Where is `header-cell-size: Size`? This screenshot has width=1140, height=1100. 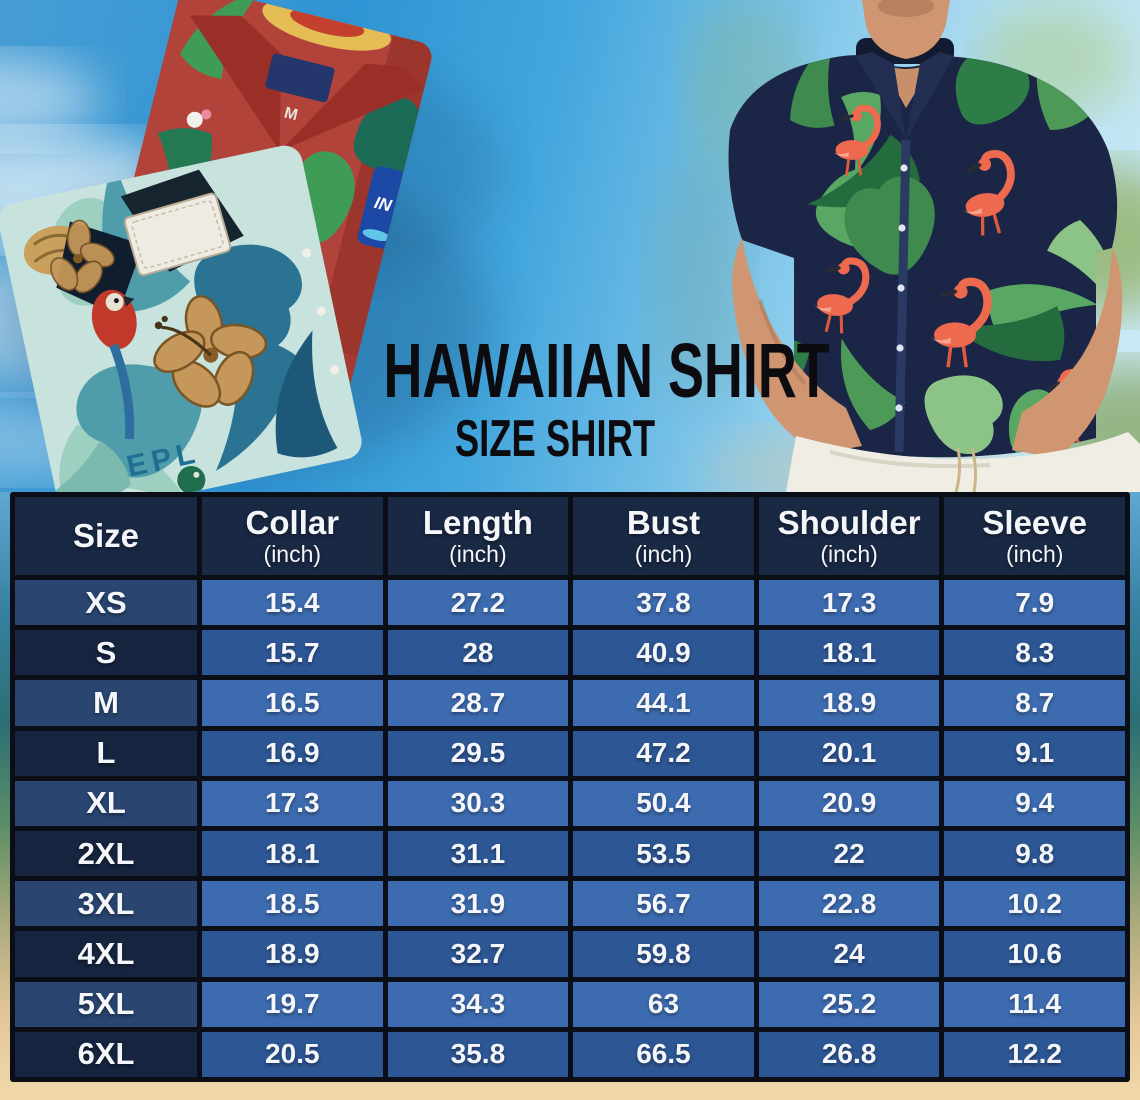 header-cell-size: Size is located at coordinates (106, 536).